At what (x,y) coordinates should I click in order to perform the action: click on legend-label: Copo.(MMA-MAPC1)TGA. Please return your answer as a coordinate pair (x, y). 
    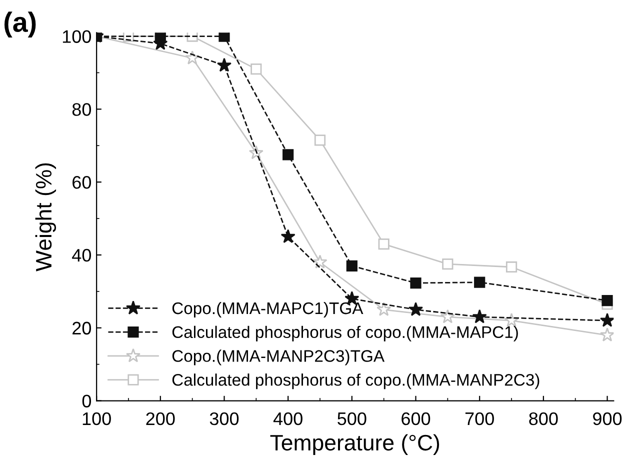
    Looking at the image, I should click on (268, 310).